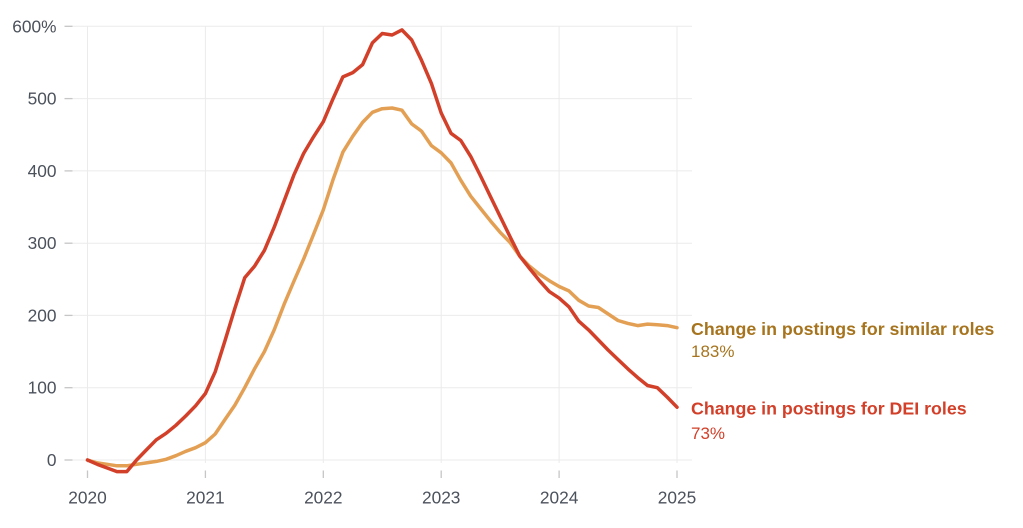  I want to click on svg-text: 2020, so click(87, 498).